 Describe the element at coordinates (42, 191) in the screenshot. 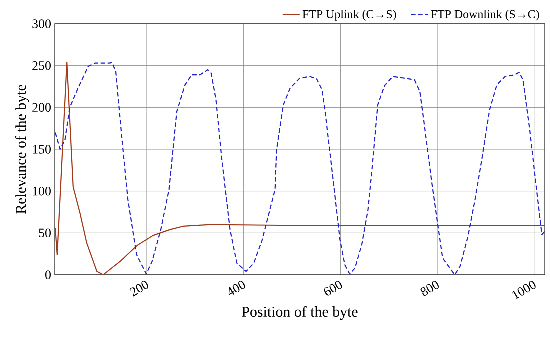

I see `y-tick-label: 100` at that location.